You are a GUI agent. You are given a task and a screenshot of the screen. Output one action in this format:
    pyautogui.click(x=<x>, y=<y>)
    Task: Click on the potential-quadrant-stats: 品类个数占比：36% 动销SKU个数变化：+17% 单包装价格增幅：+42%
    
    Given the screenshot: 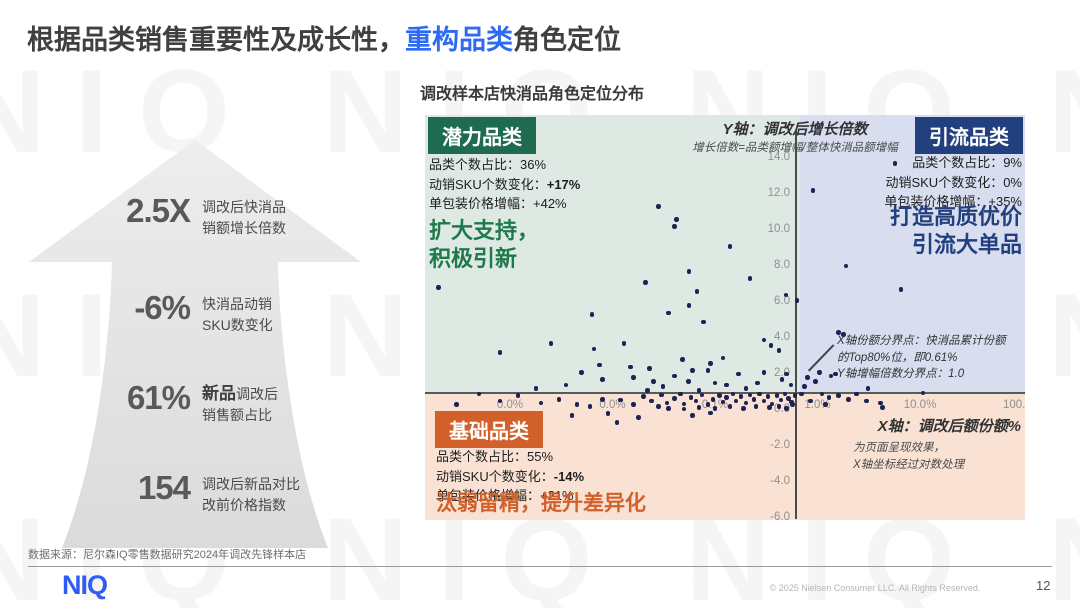 What is the action you would take?
    pyautogui.click(x=505, y=184)
    